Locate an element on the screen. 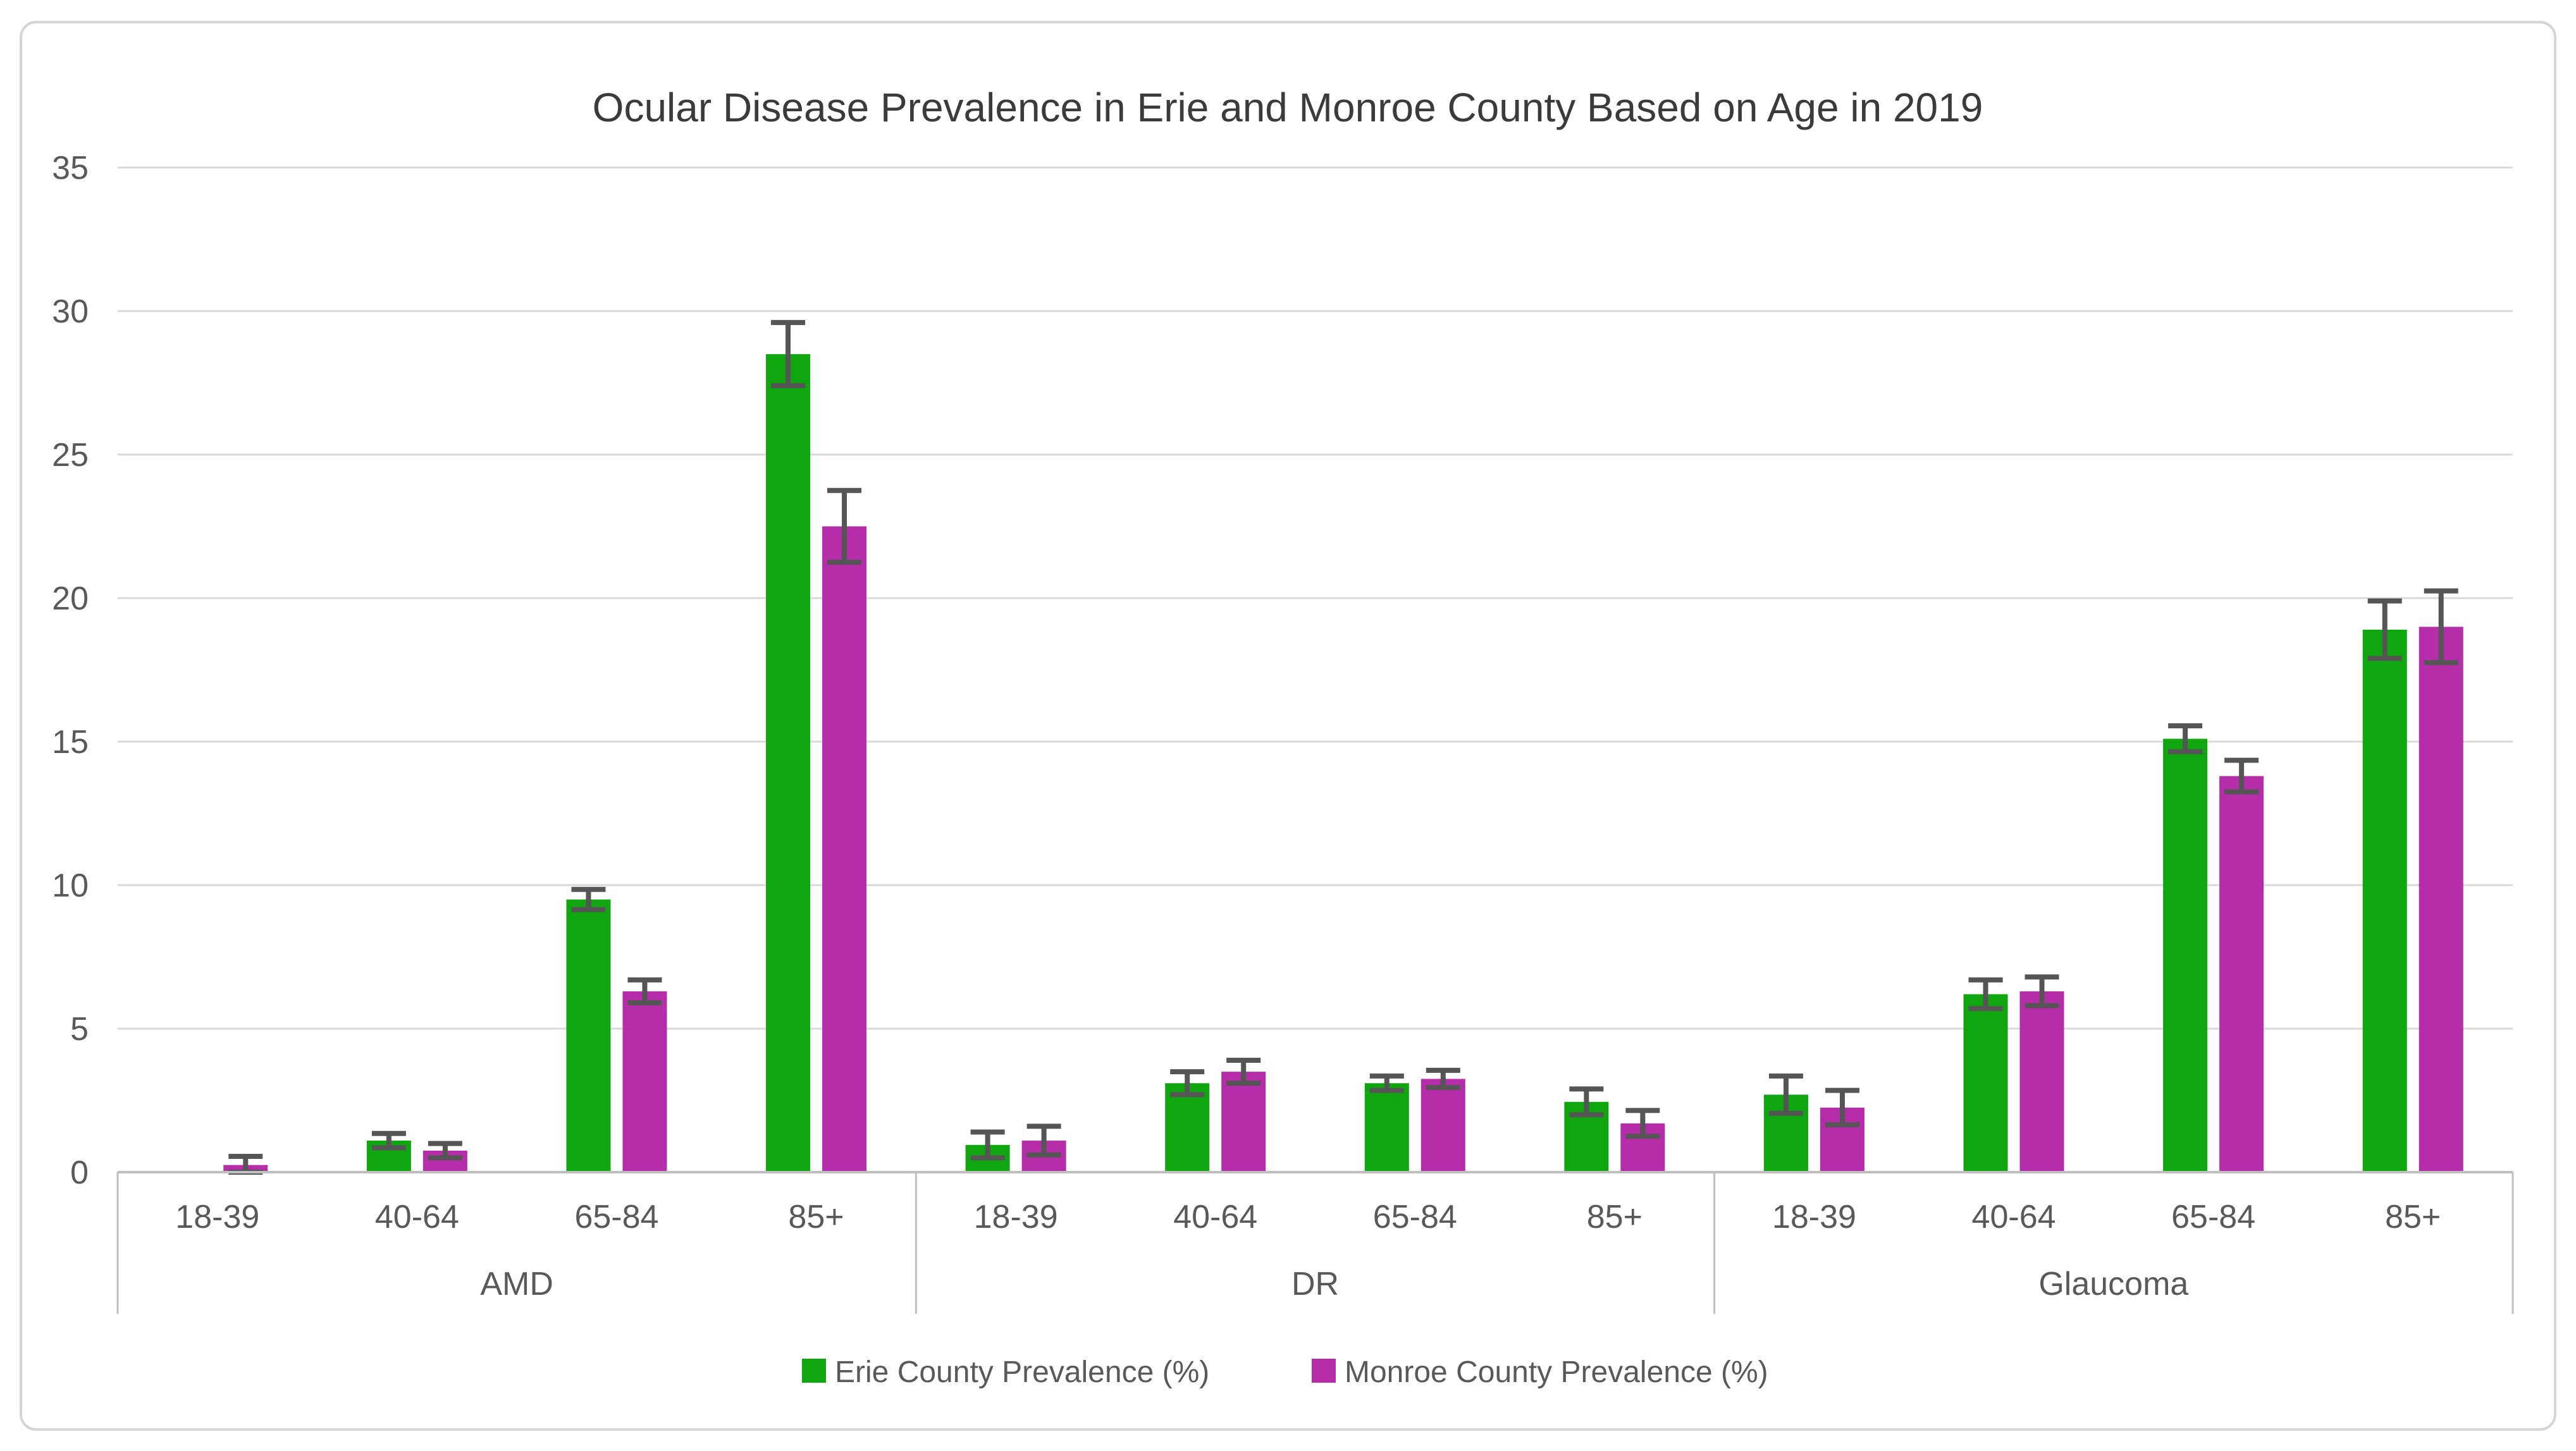 Image resolution: width=2576 pixels, height=1451 pixels. age-label-glaucoma-65-84: 65-84 is located at coordinates (2213, 1217).